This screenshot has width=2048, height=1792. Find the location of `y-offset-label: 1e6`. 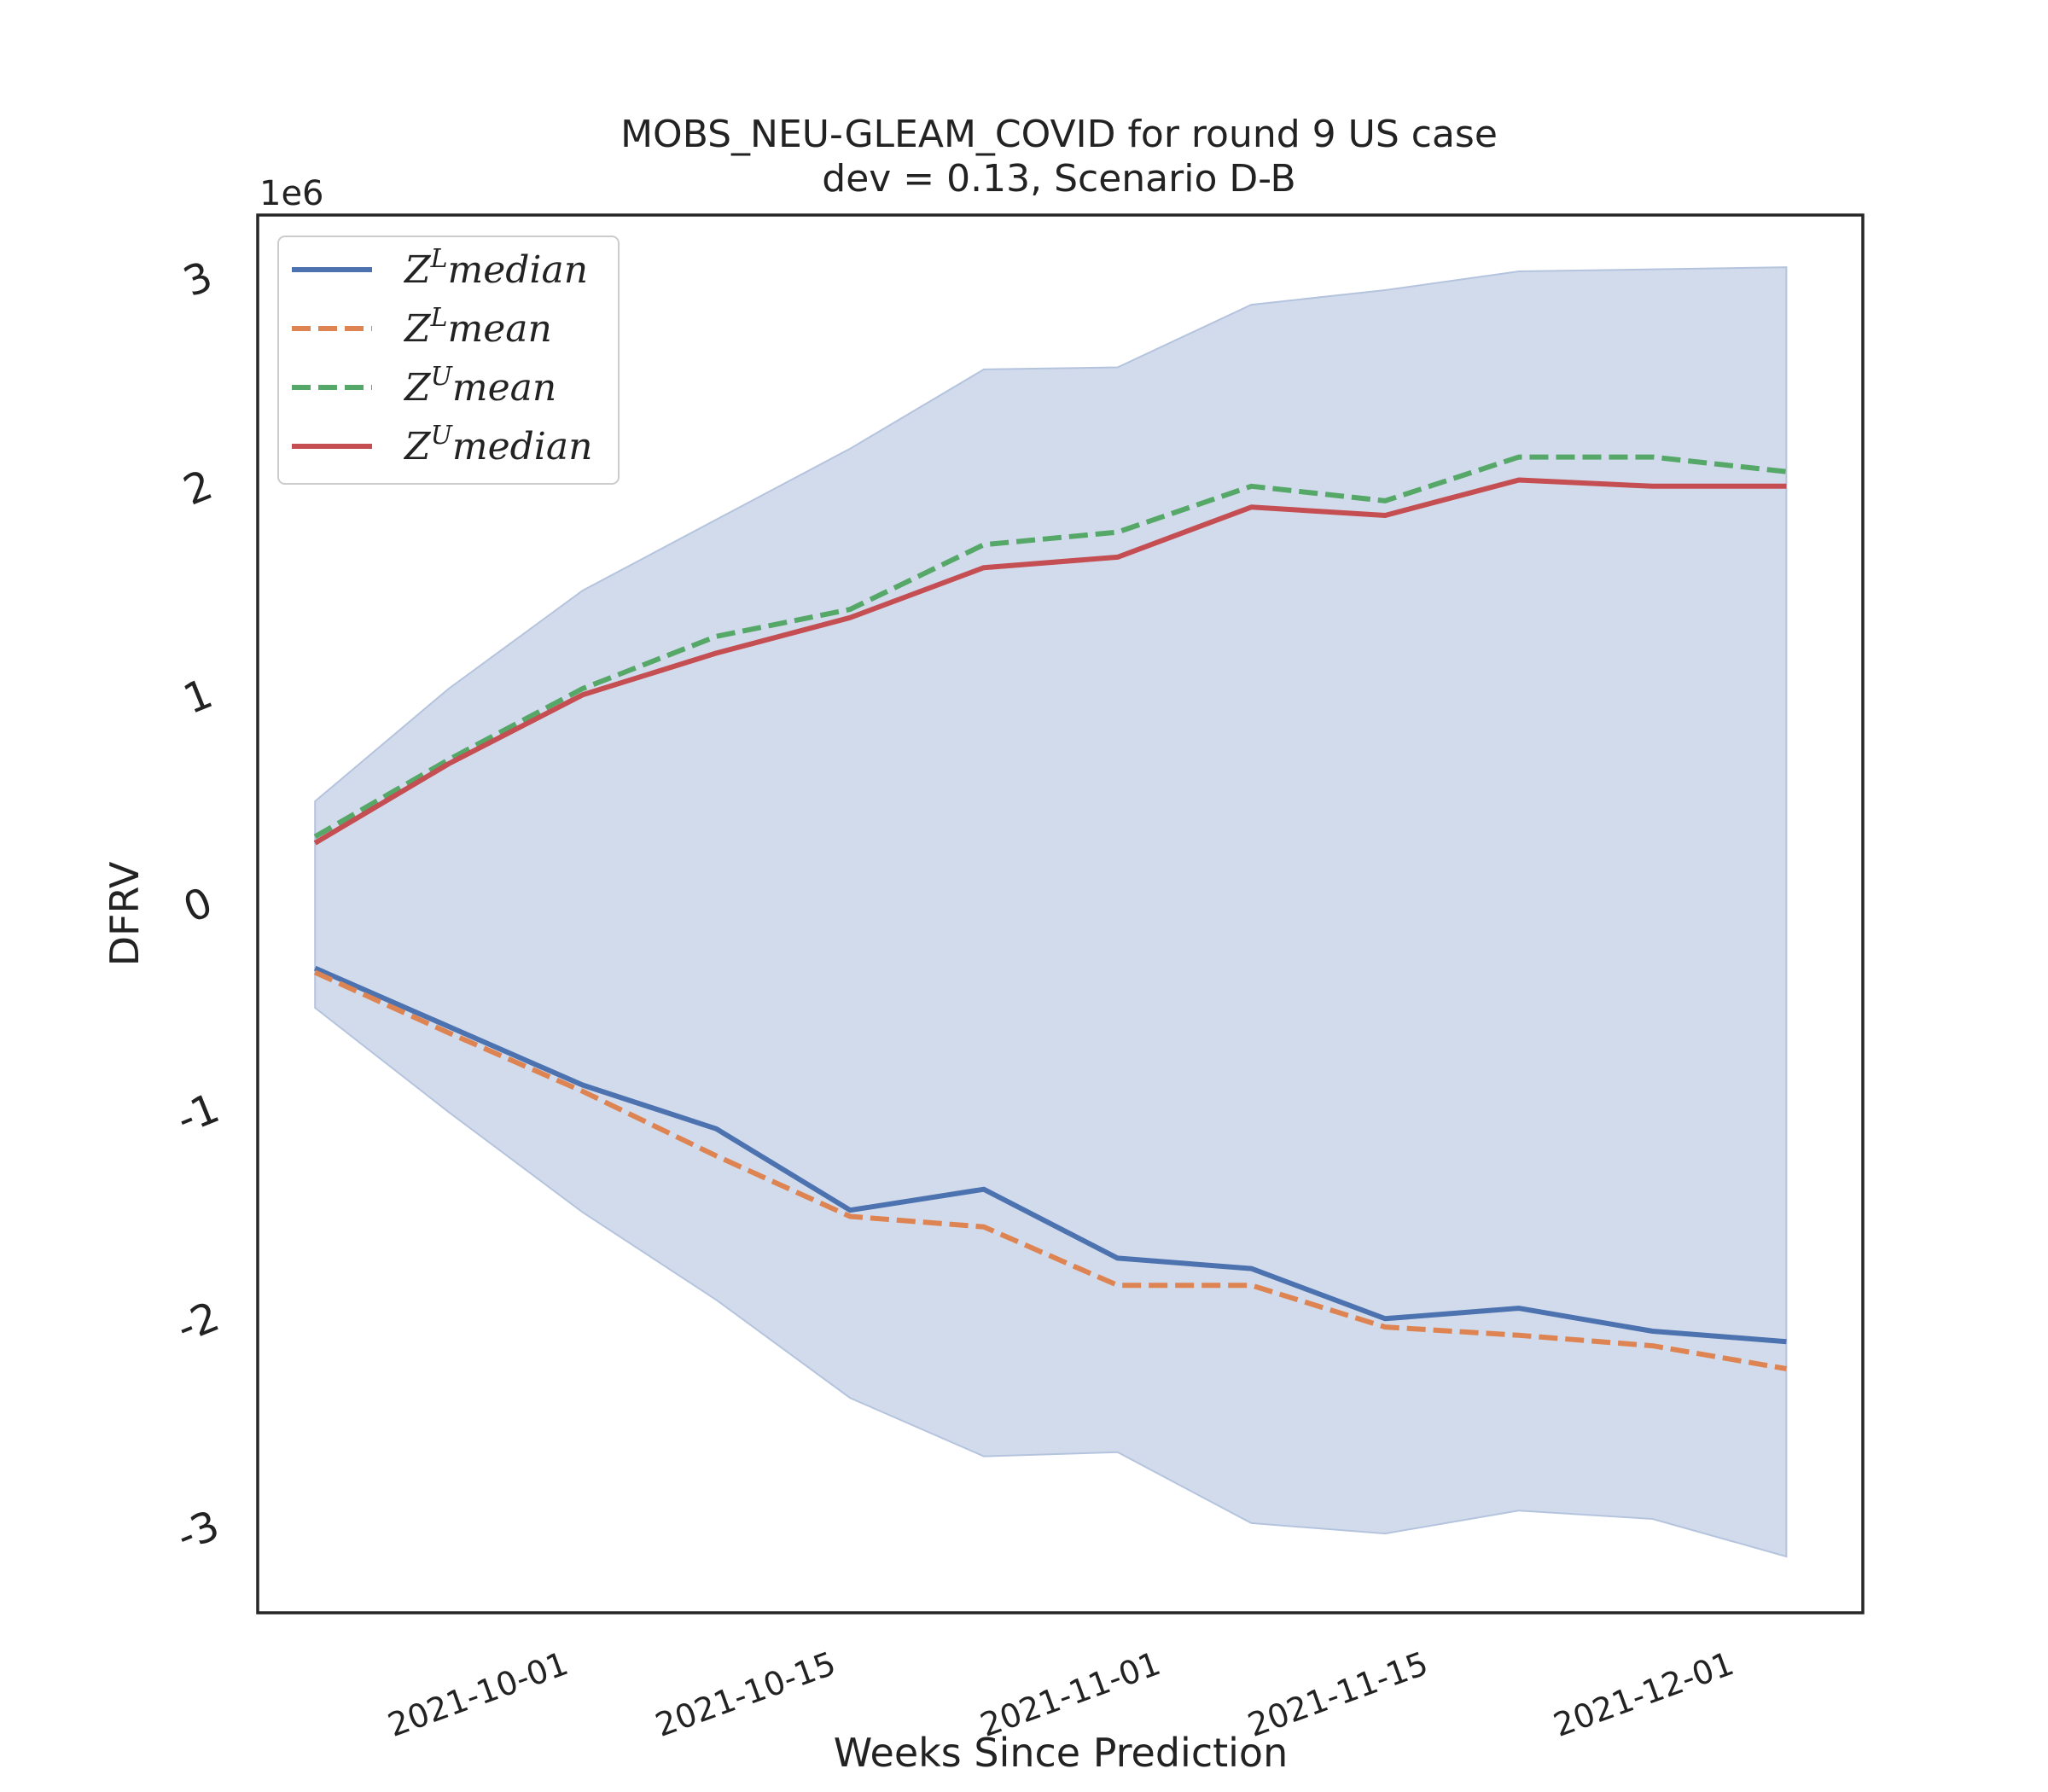

y-offset-label: 1e6 is located at coordinates (291, 193).